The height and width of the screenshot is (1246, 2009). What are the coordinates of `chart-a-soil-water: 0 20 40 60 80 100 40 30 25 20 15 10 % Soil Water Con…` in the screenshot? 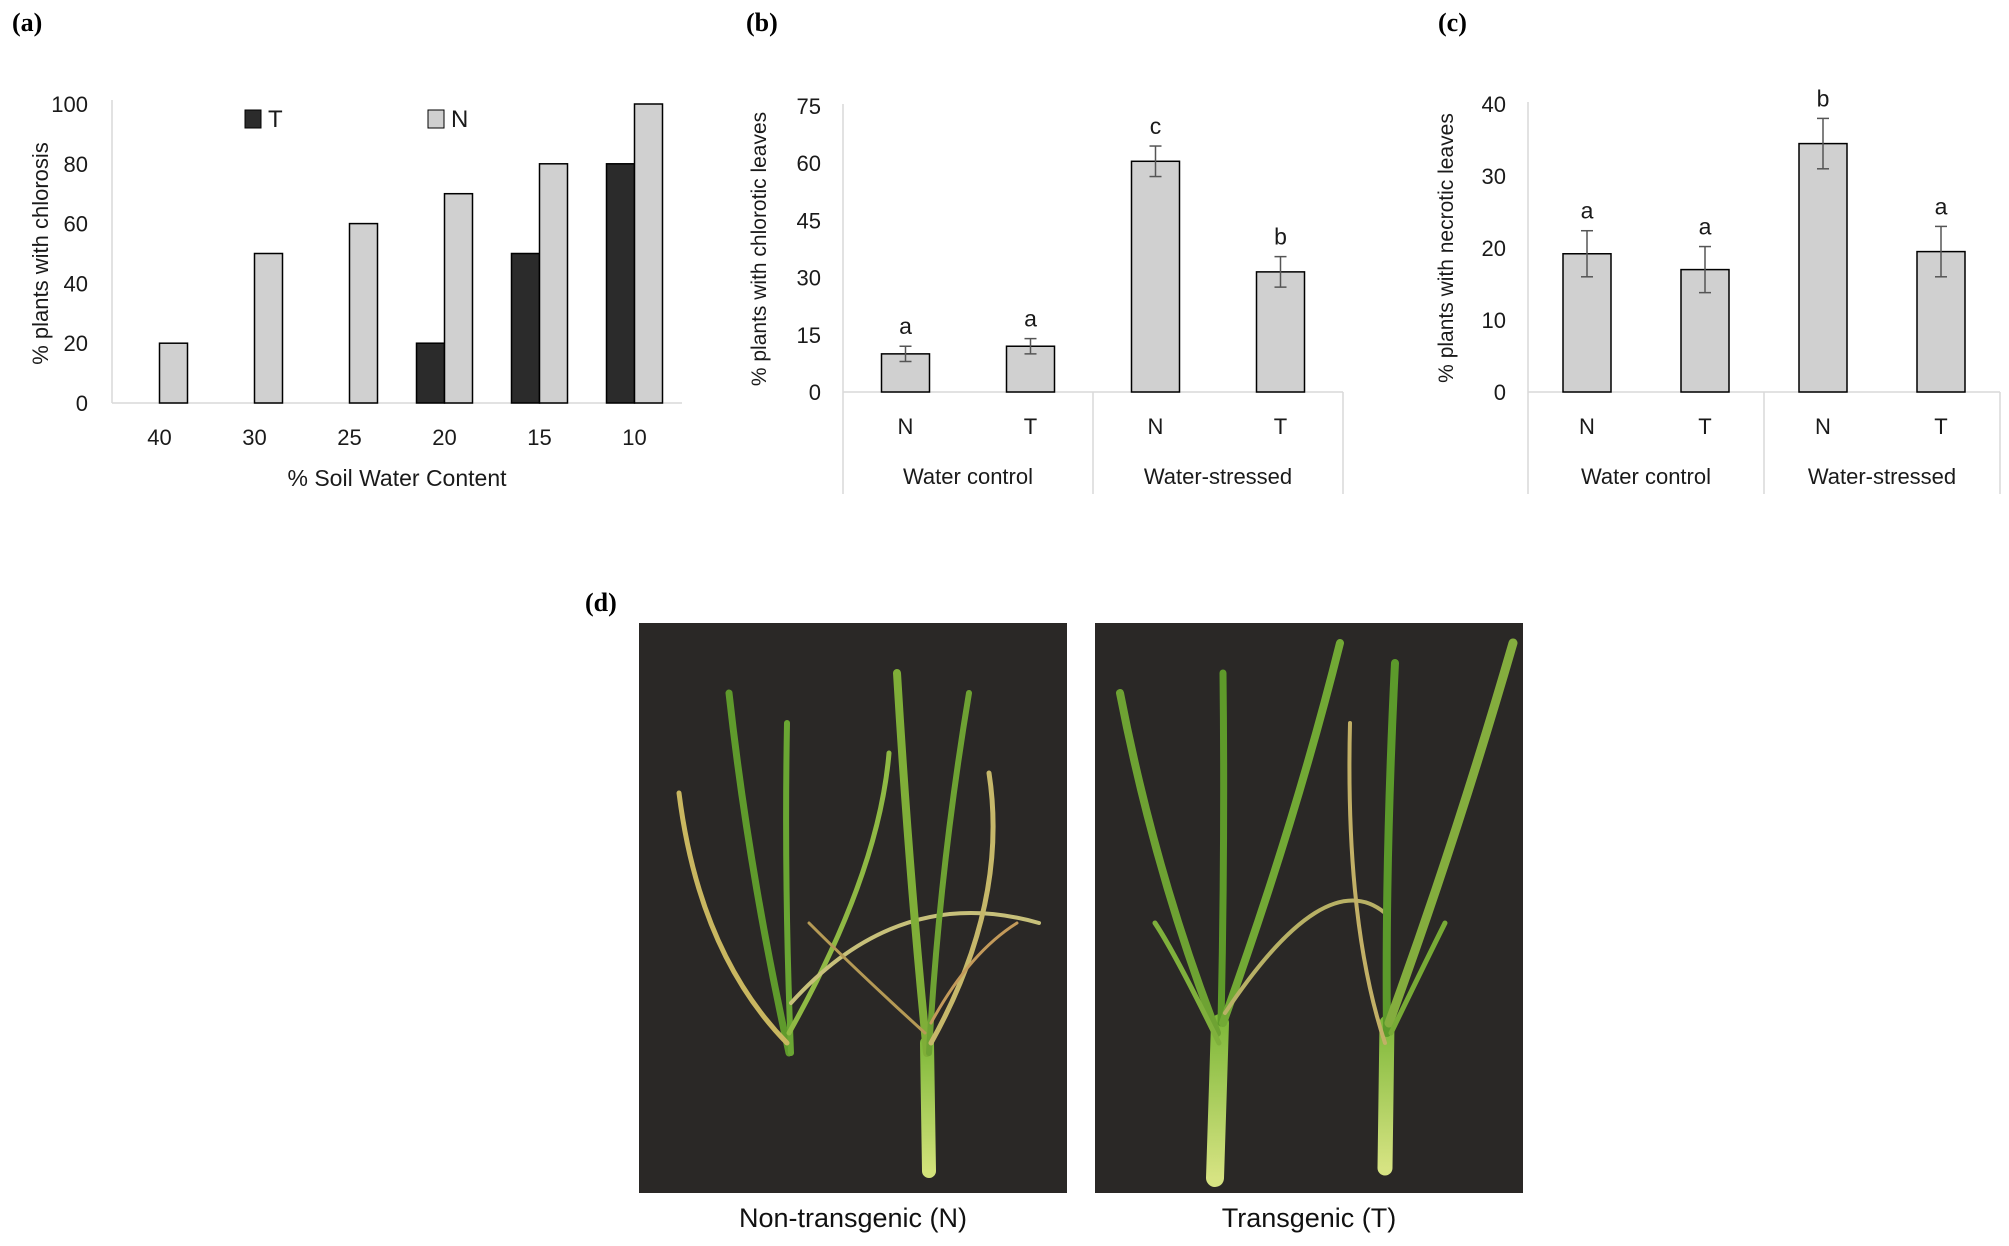 It's located at (355, 291).